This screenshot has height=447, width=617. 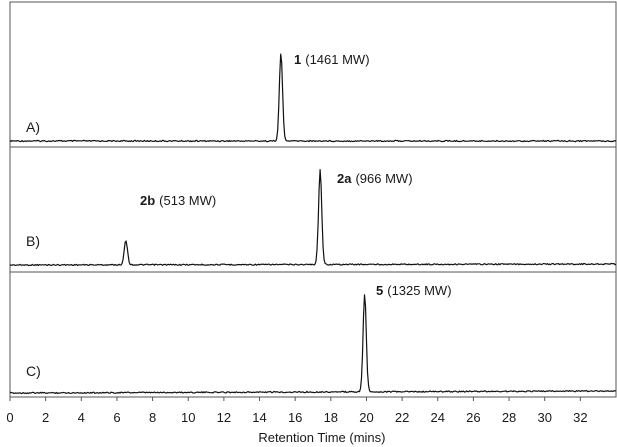 I want to click on x-tick-label: 6, so click(x=116, y=417).